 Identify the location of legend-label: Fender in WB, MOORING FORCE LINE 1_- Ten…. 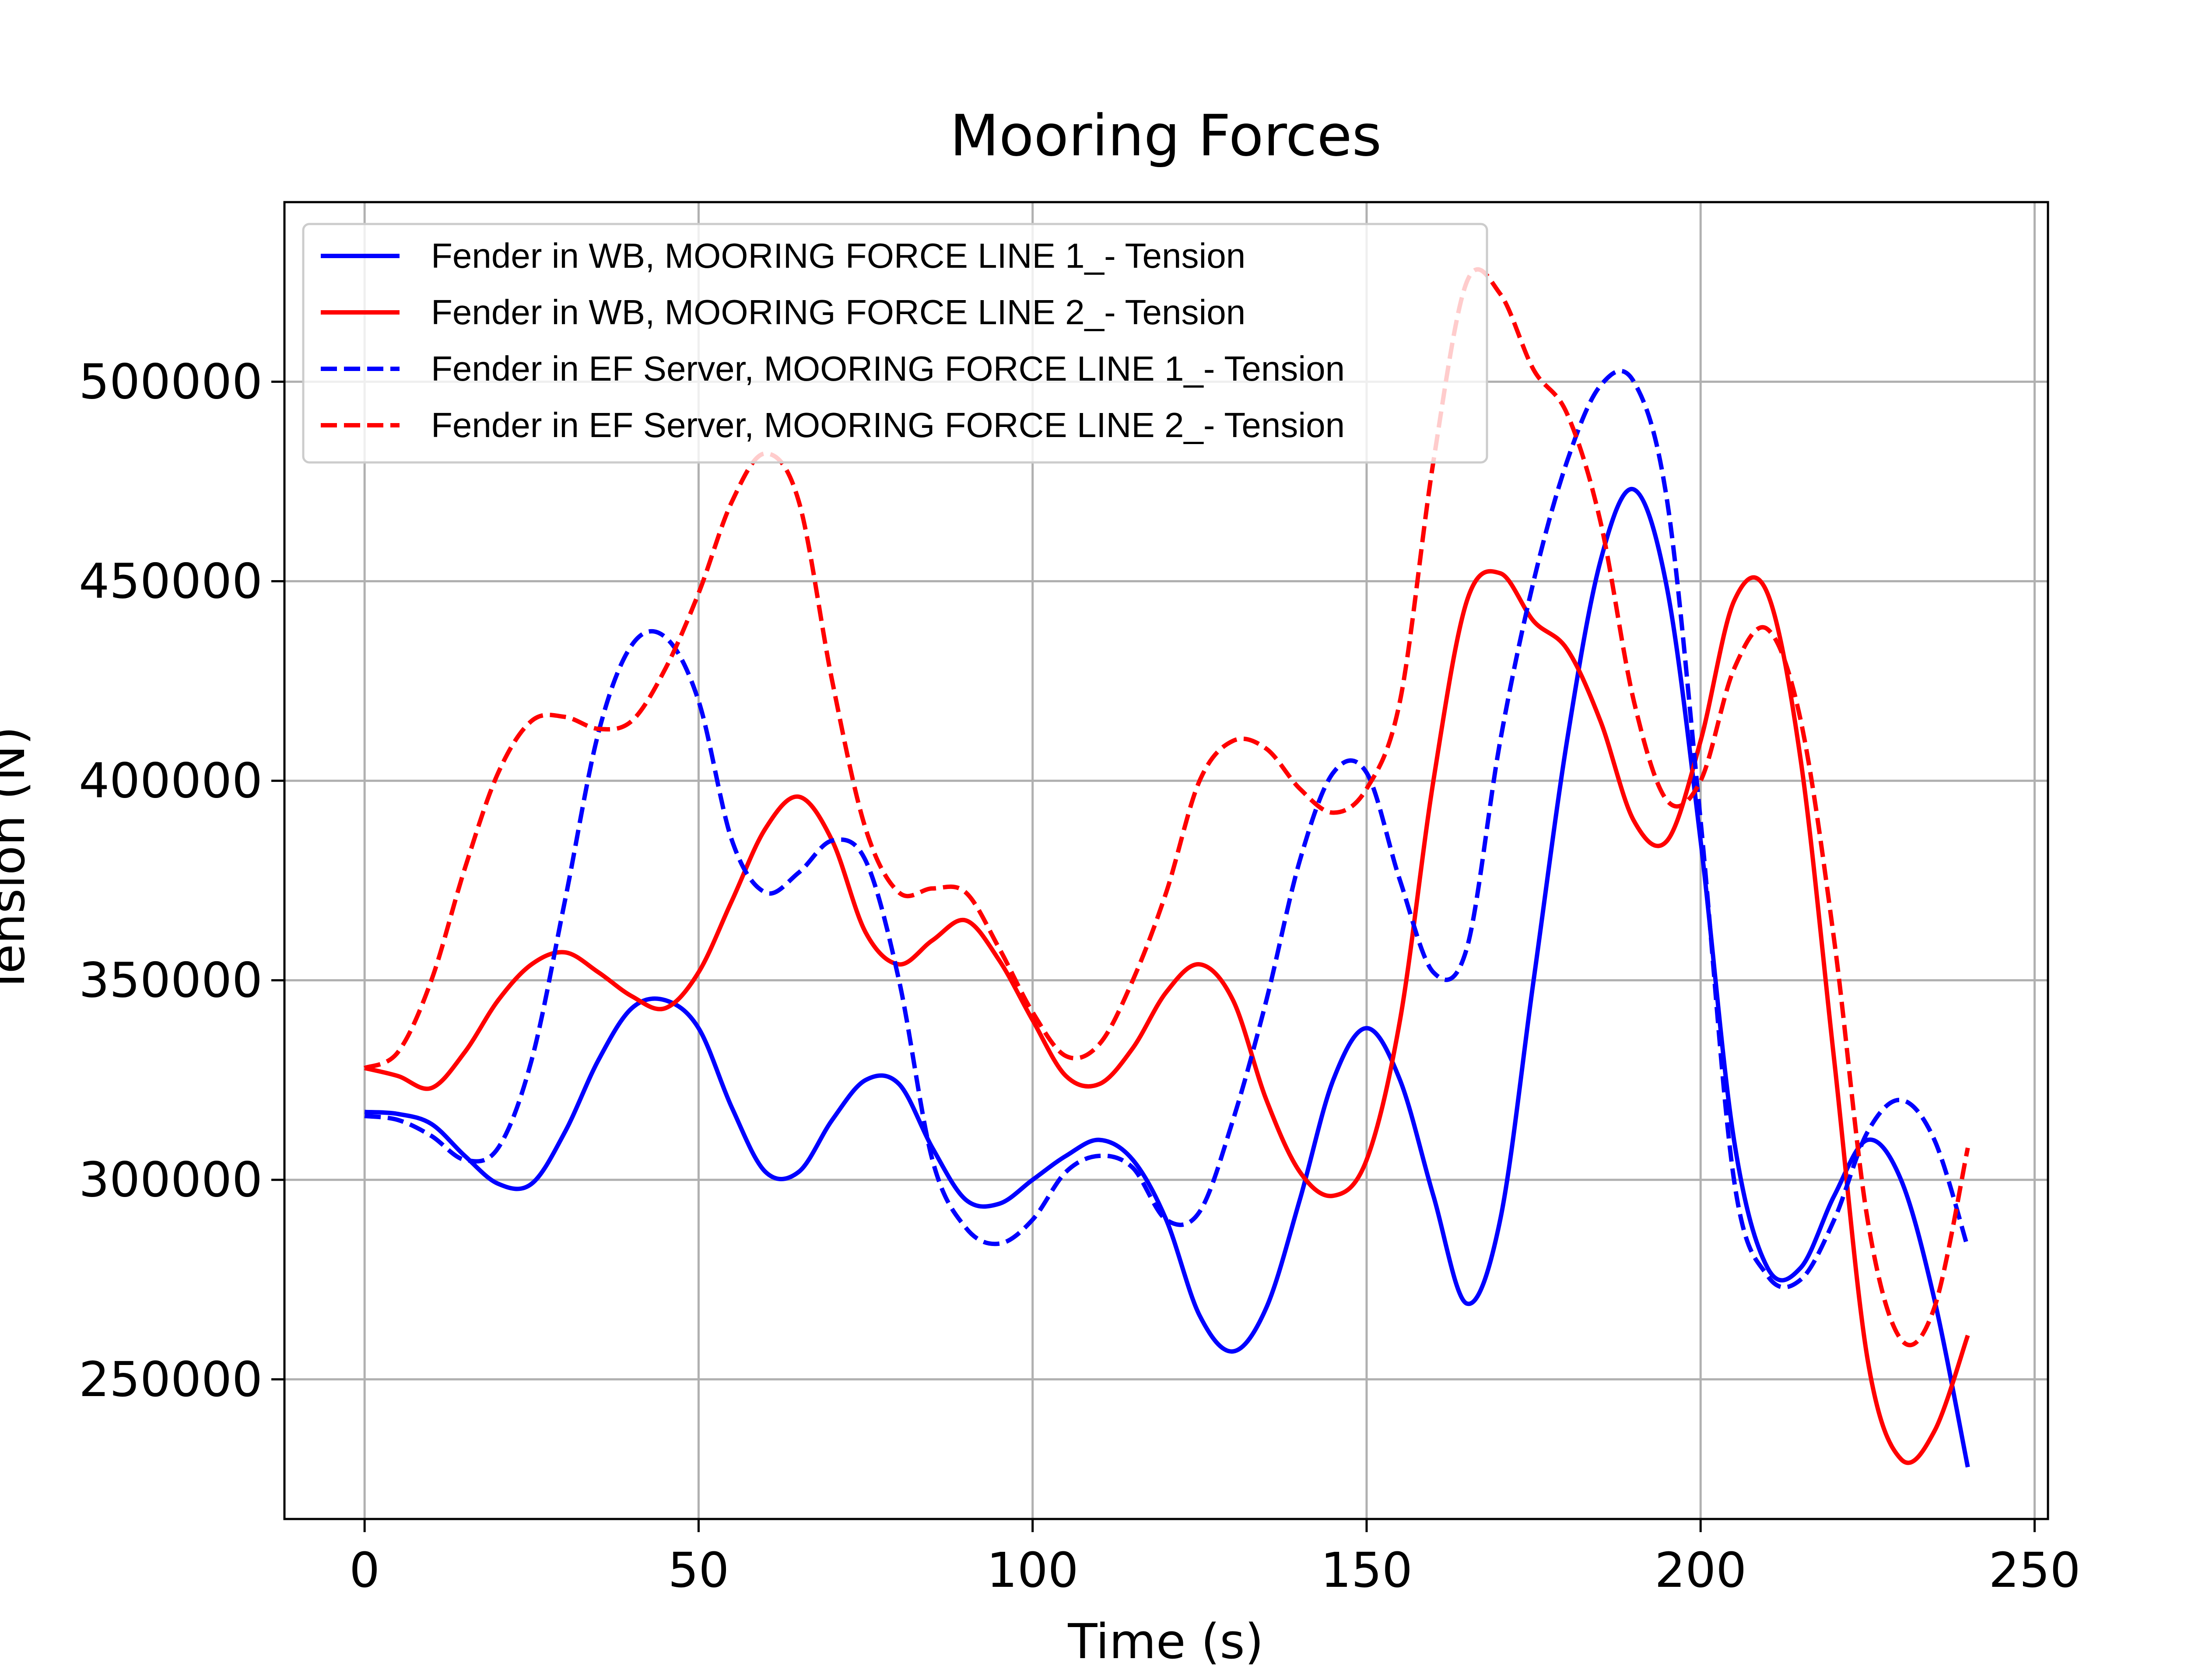
(838, 255).